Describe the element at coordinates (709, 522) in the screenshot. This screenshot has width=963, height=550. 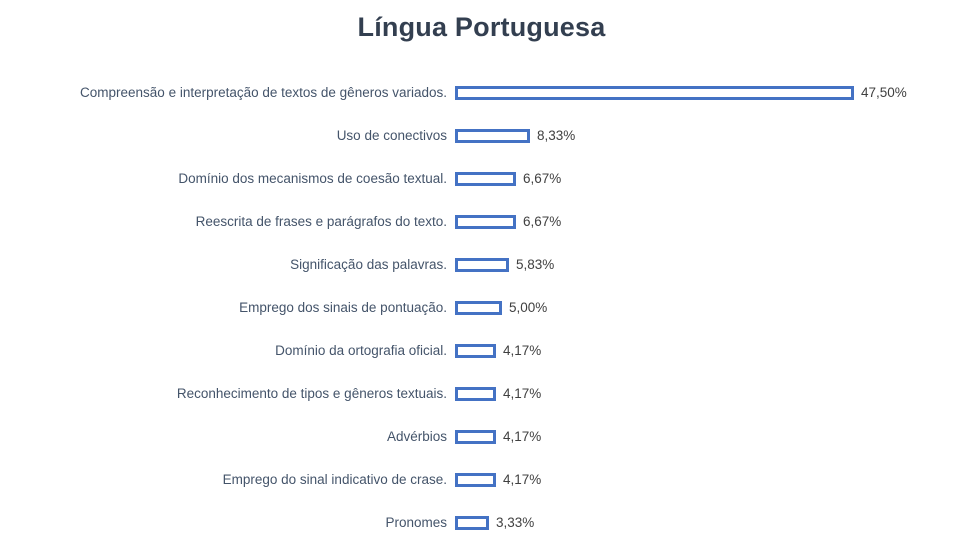
I see `bar-track: 3,33%` at that location.